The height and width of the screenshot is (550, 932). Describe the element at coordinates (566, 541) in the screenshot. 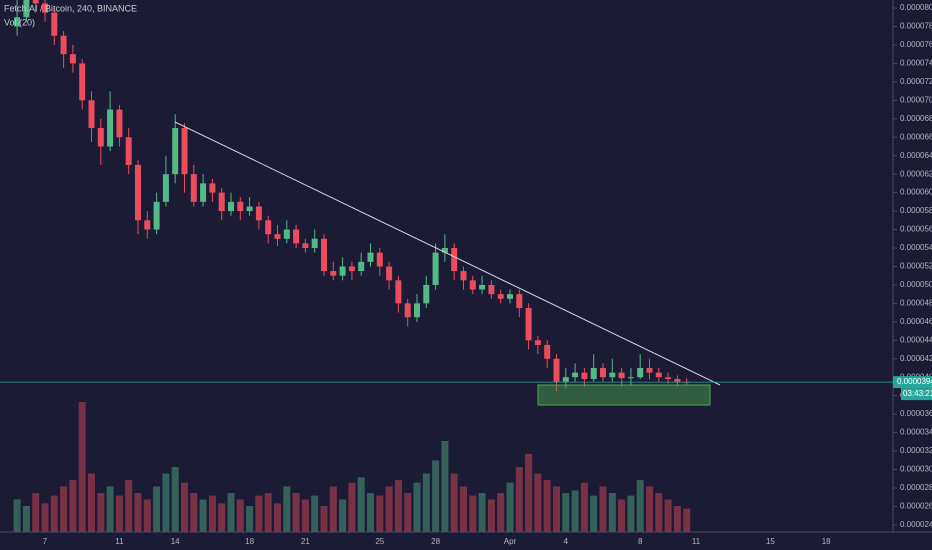

I see `x-tick-label: 4` at that location.